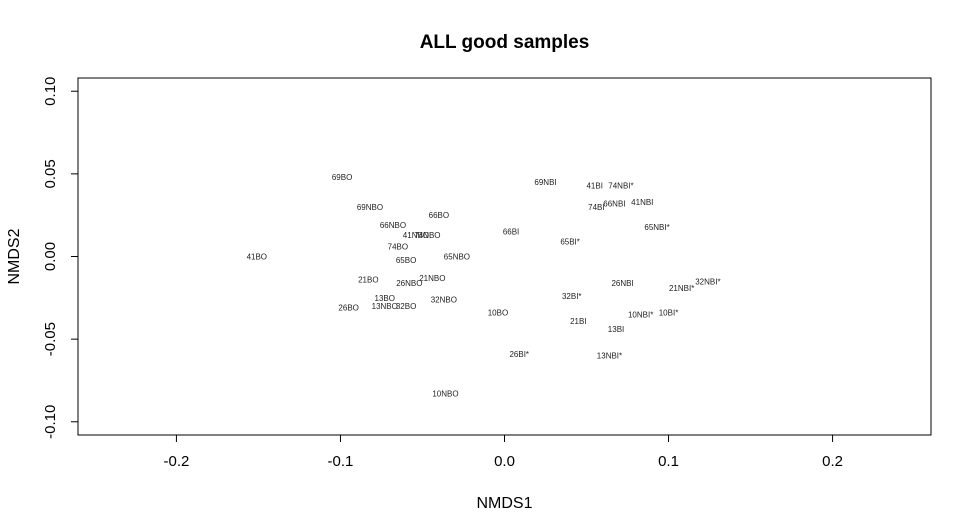 This screenshot has height=532, width=971. I want to click on point-label: 69NBO, so click(370, 207).